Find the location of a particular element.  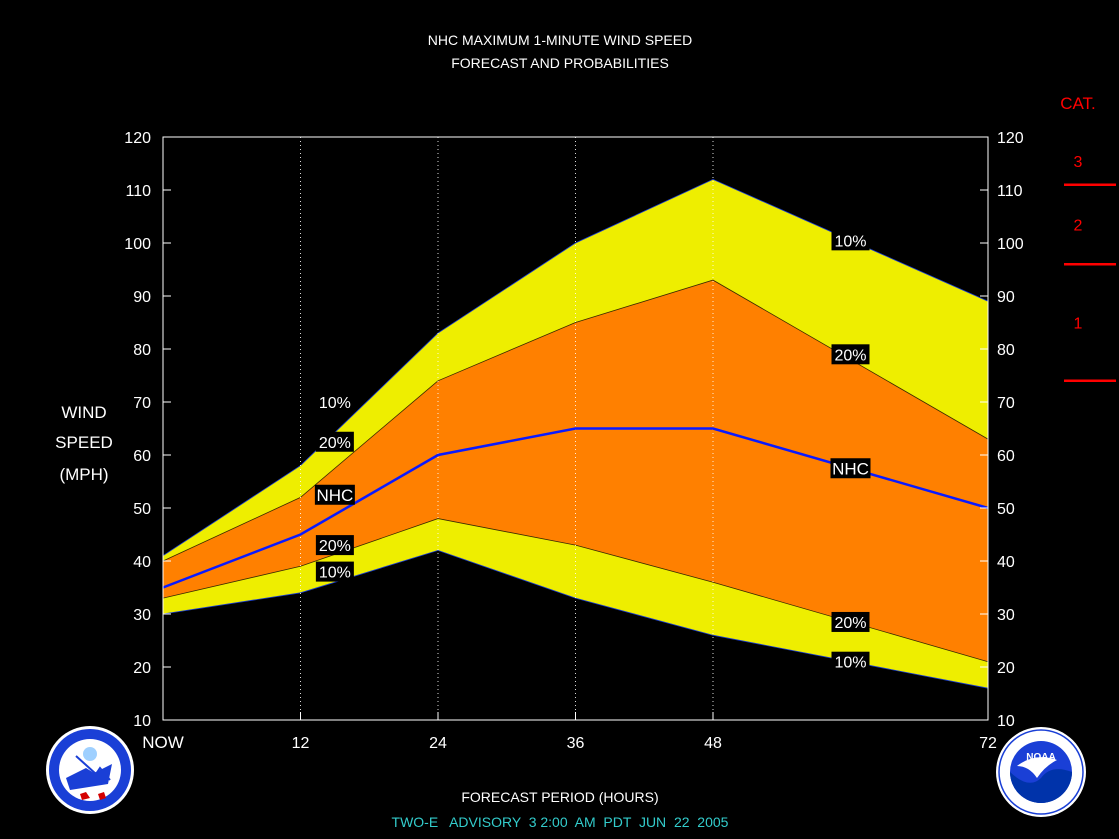

band-label-1: 20% is located at coordinates (335, 443).